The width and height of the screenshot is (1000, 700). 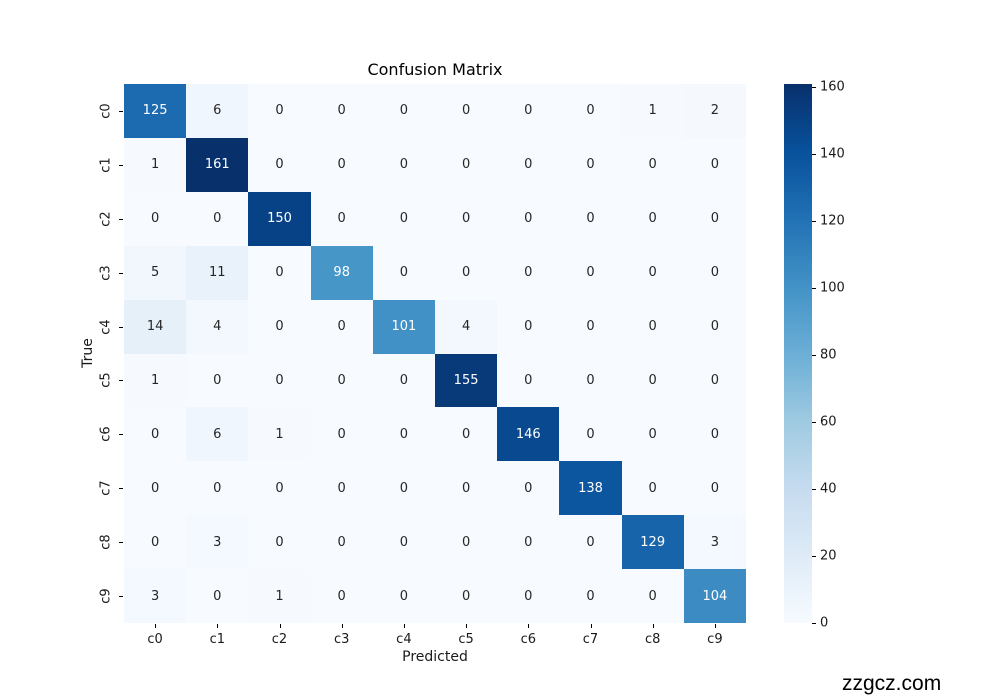 What do you see at coordinates (832, 87) in the screenshot?
I see `colorbar-tick-label-160: 160` at bounding box center [832, 87].